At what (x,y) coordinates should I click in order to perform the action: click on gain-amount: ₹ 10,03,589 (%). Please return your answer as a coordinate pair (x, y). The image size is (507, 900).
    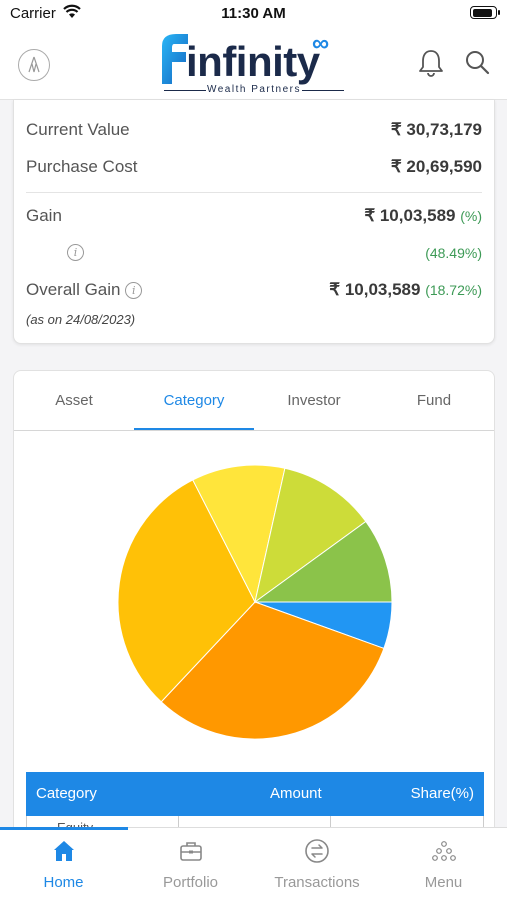
    Looking at the image, I should click on (423, 216).